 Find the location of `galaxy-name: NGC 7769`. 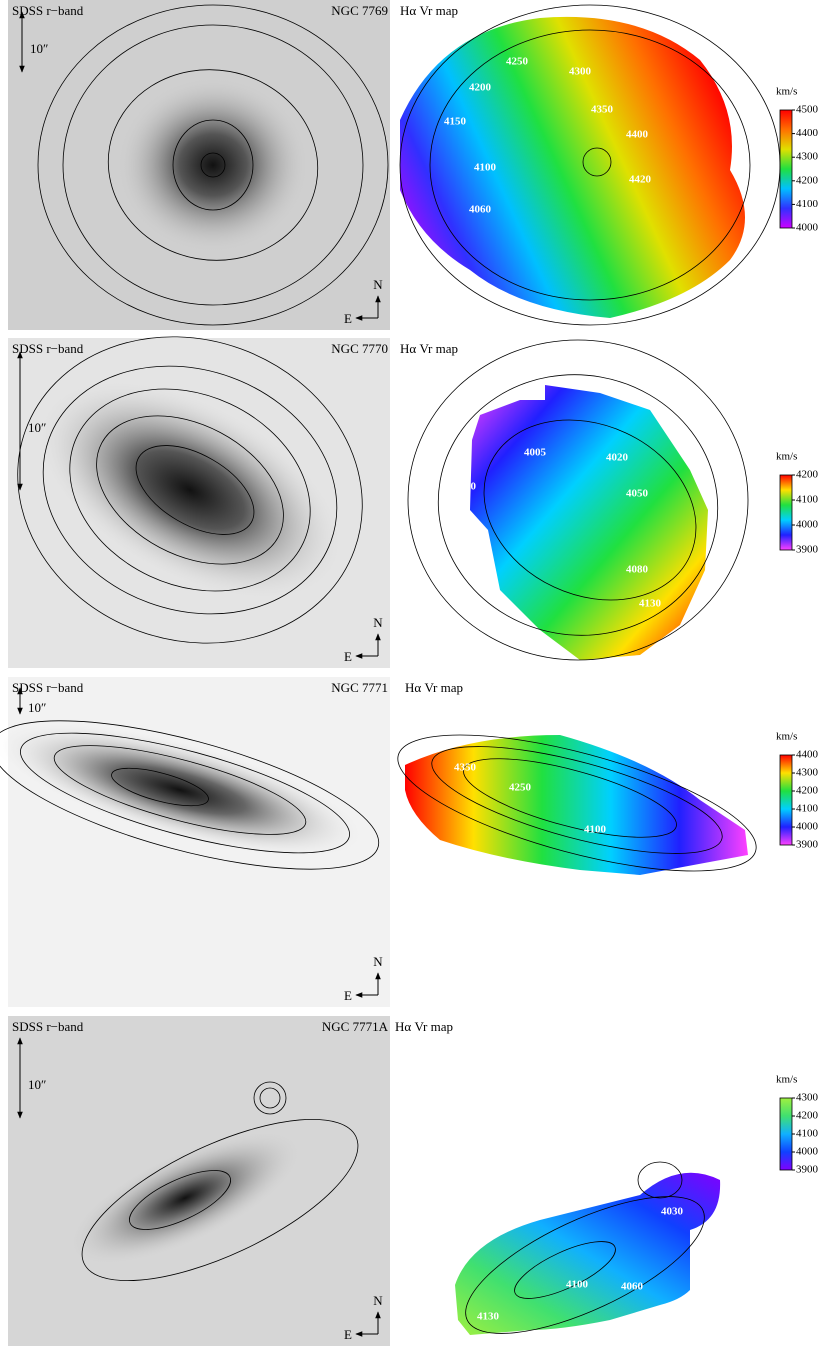

galaxy-name: NGC 7769 is located at coordinates (359, 10).